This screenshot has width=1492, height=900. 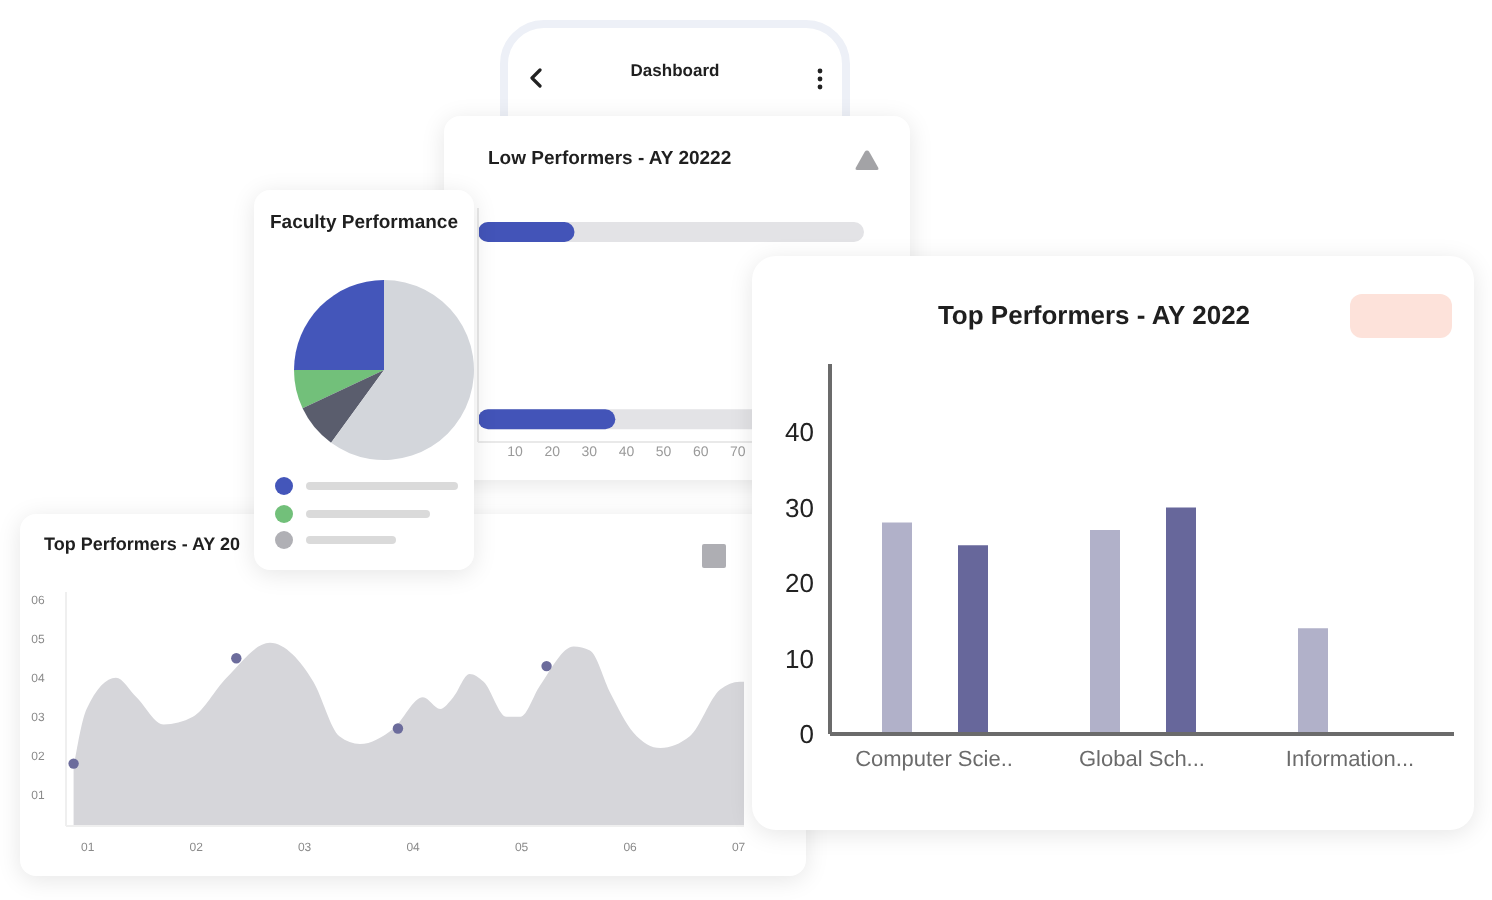 What do you see at coordinates (799, 583) in the screenshot?
I see `y-tick-label: 20` at bounding box center [799, 583].